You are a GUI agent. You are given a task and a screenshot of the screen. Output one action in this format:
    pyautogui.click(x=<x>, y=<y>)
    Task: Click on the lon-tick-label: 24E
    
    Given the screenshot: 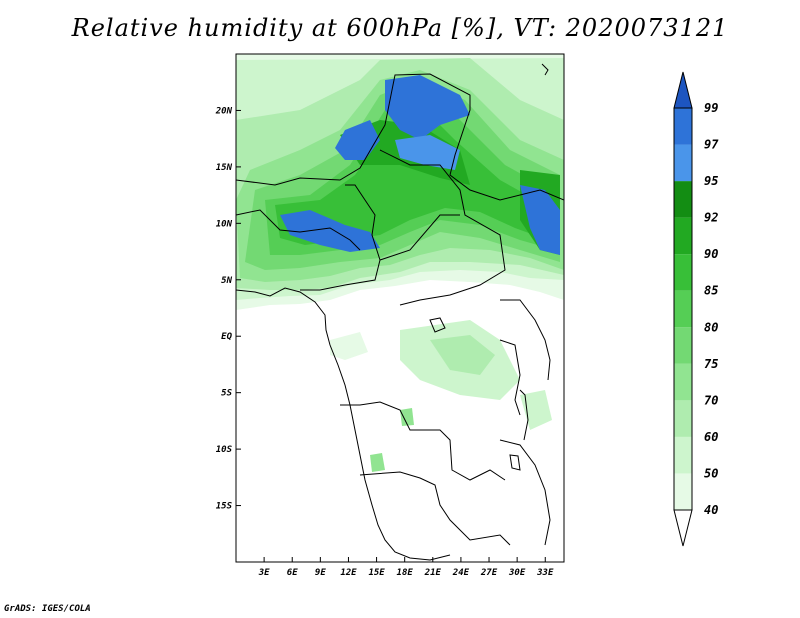 What is the action you would take?
    pyautogui.click(x=461, y=573)
    